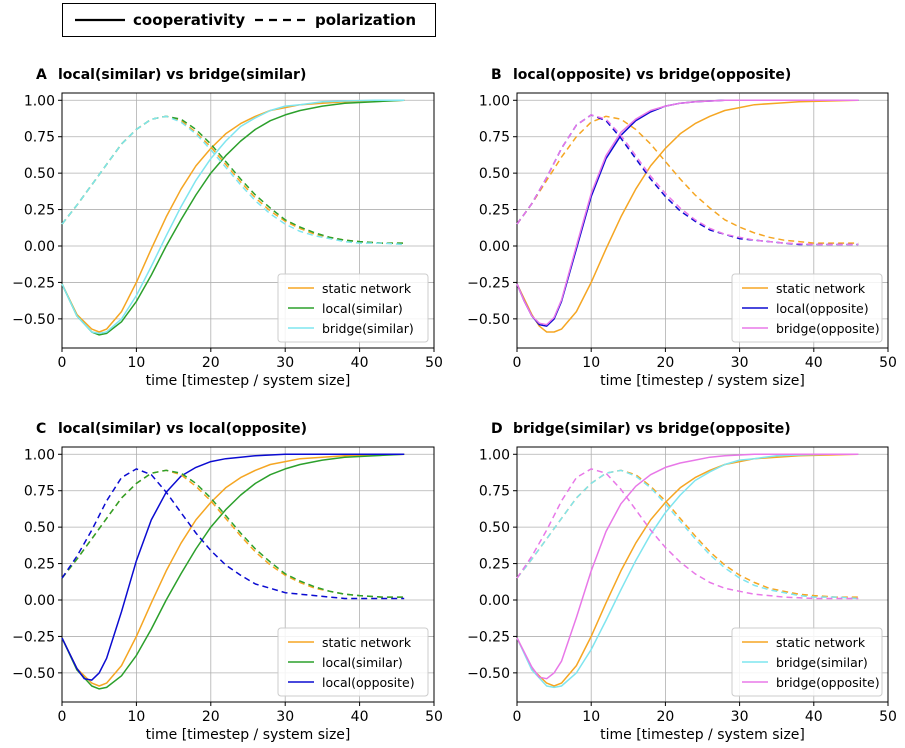  What do you see at coordinates (822, 662) in the screenshot?
I see `panel-legend-label: bridge(similar)` at bounding box center [822, 662].